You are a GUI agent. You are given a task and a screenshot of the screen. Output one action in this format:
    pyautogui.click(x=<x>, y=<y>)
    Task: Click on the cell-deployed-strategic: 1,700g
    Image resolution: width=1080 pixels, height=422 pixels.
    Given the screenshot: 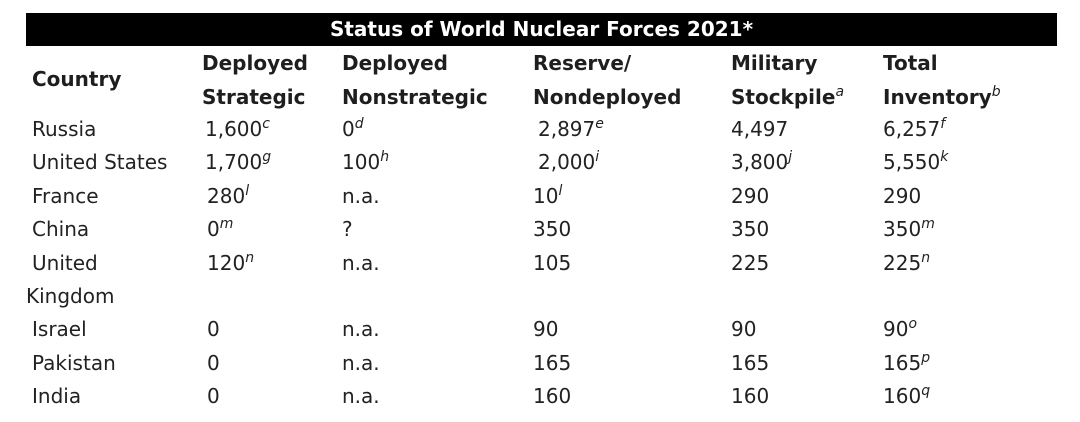 What is the action you would take?
    pyautogui.click(x=238, y=162)
    